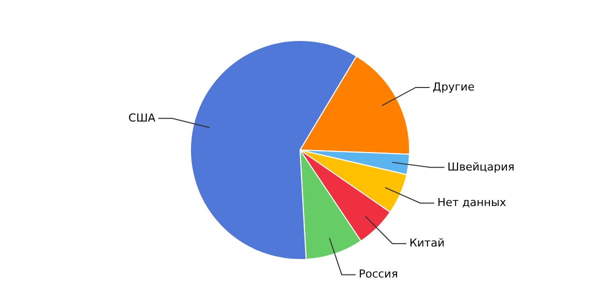 The height and width of the screenshot is (300, 600). Describe the element at coordinates (472, 202) in the screenshot. I see `slice-label: Нет данных` at that location.